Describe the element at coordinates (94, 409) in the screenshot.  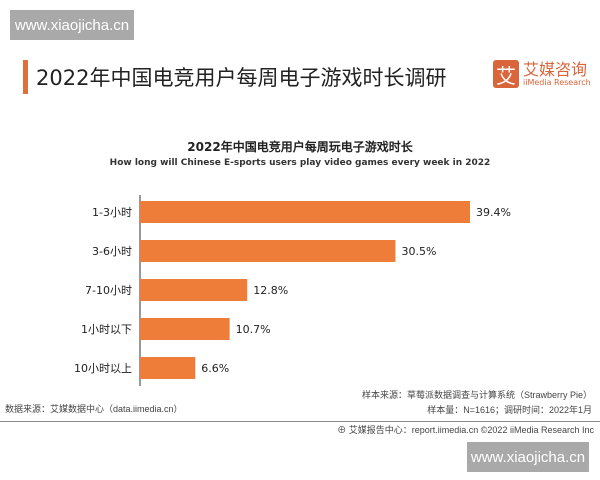
I see `data-source: 数据来源：艾媒数据中心（data.iimedia.cn）` at that location.